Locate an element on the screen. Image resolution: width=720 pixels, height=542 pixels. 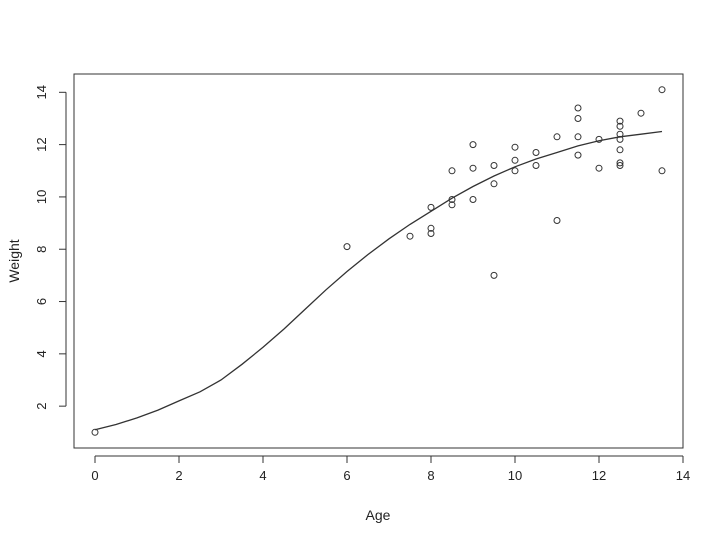
x-tick-label: 10 is located at coordinates (515, 475).